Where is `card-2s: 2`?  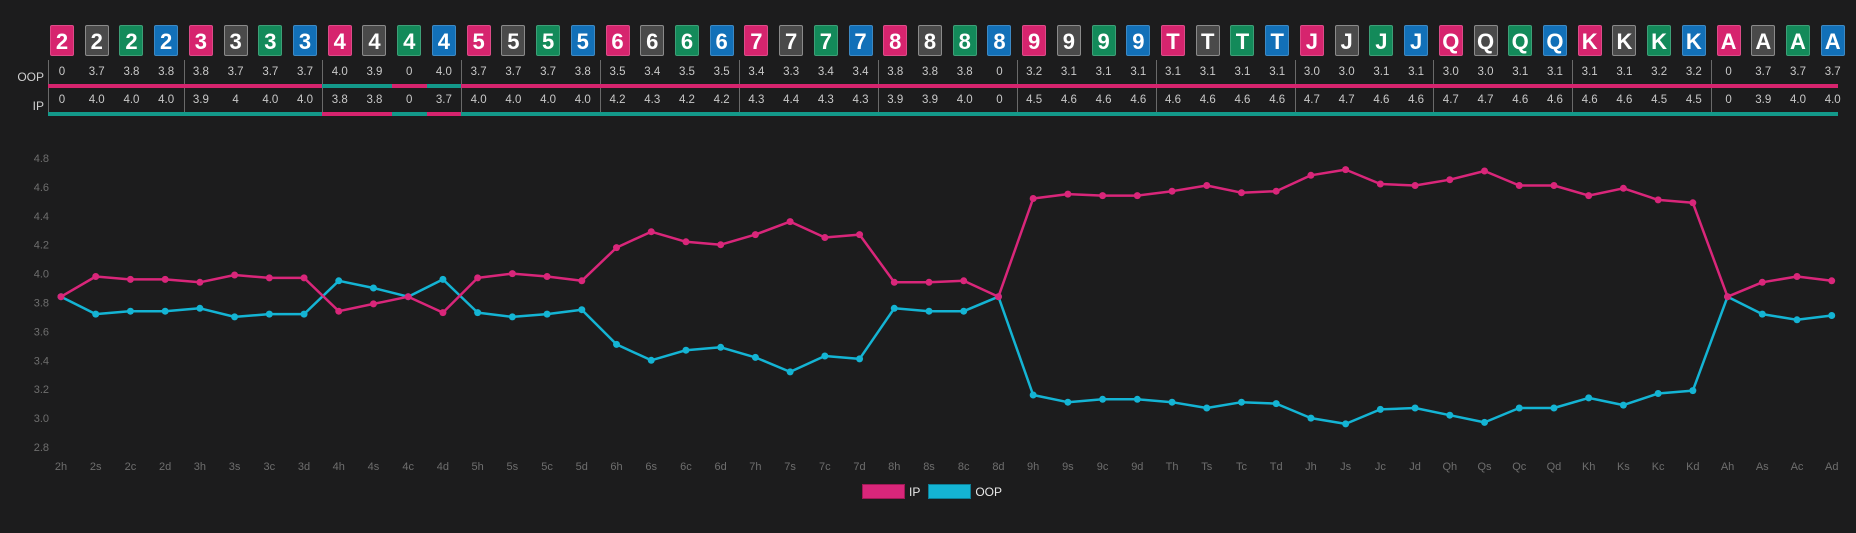 card-2s: 2 is located at coordinates (96, 40).